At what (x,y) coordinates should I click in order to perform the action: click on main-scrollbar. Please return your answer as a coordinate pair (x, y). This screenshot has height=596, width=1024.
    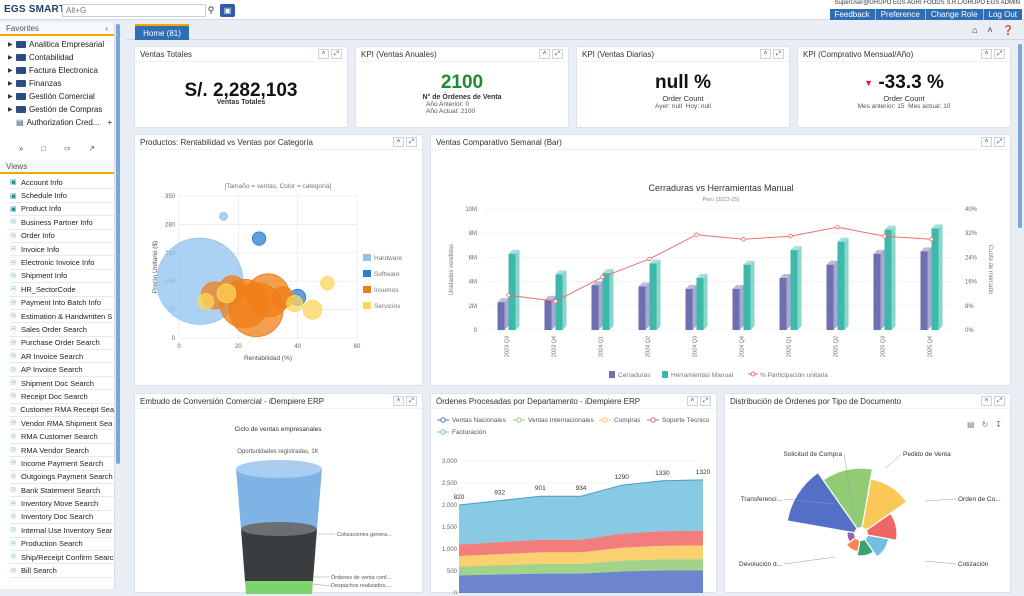
    Looking at the image, I should click on (1020, 314).